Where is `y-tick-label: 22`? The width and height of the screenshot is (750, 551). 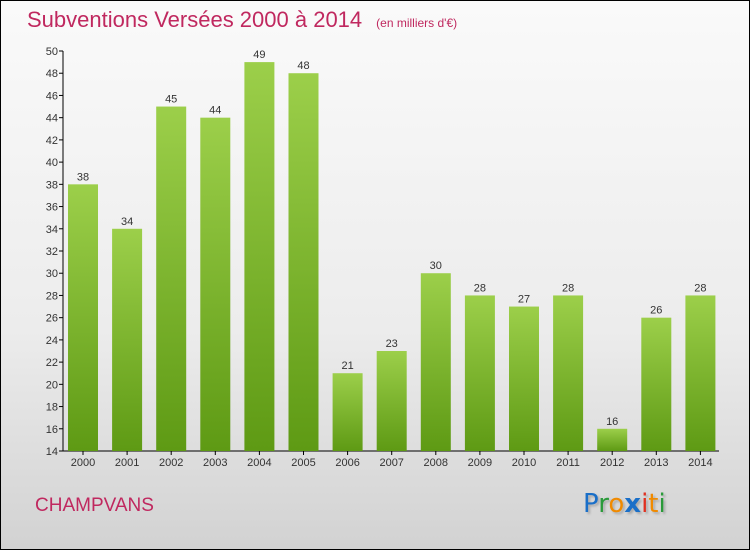 y-tick-label: 22 is located at coordinates (52, 363).